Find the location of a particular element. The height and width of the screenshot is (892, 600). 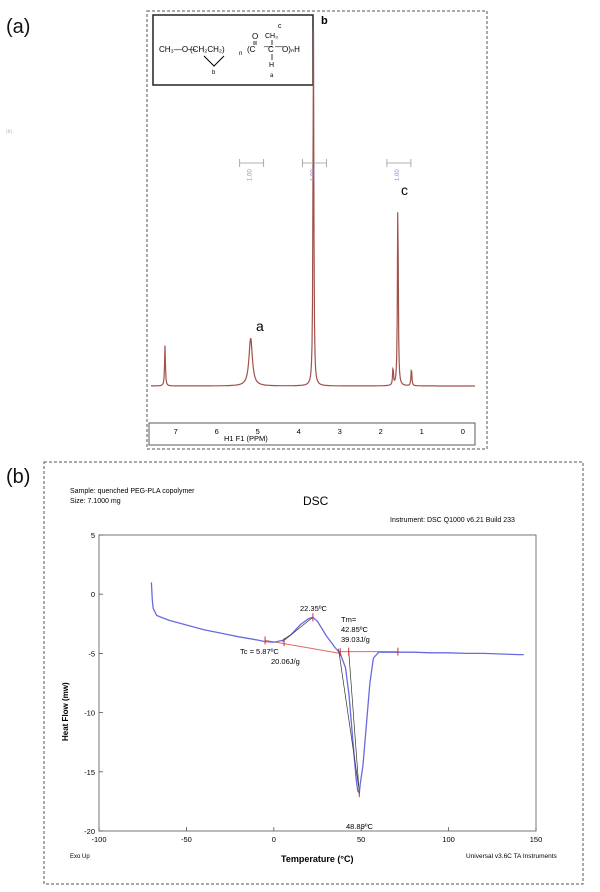

dsc-sample: Sample: quenched PEG-PLA copolymer is located at coordinates (132, 491).